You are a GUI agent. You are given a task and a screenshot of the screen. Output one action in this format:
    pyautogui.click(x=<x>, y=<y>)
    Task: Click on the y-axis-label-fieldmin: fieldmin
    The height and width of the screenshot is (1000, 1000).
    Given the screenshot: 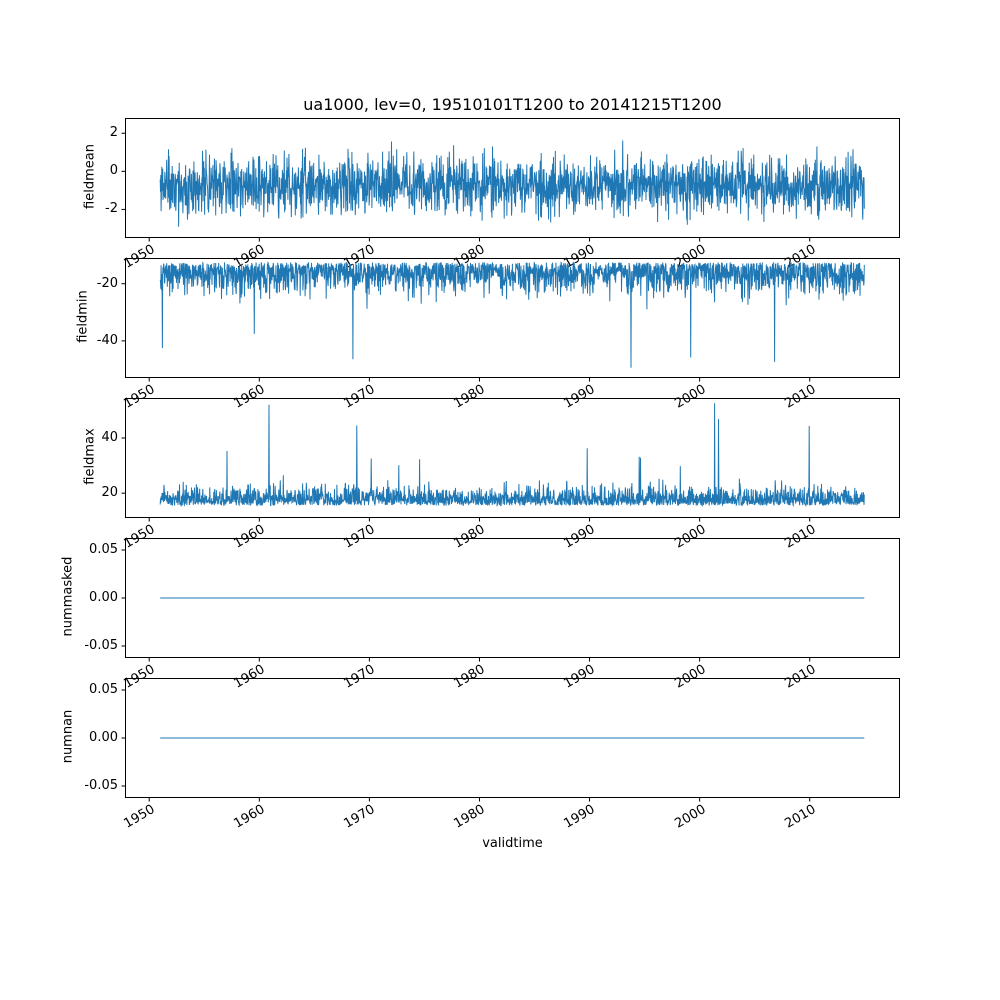 What is the action you would take?
    pyautogui.click(x=82, y=316)
    